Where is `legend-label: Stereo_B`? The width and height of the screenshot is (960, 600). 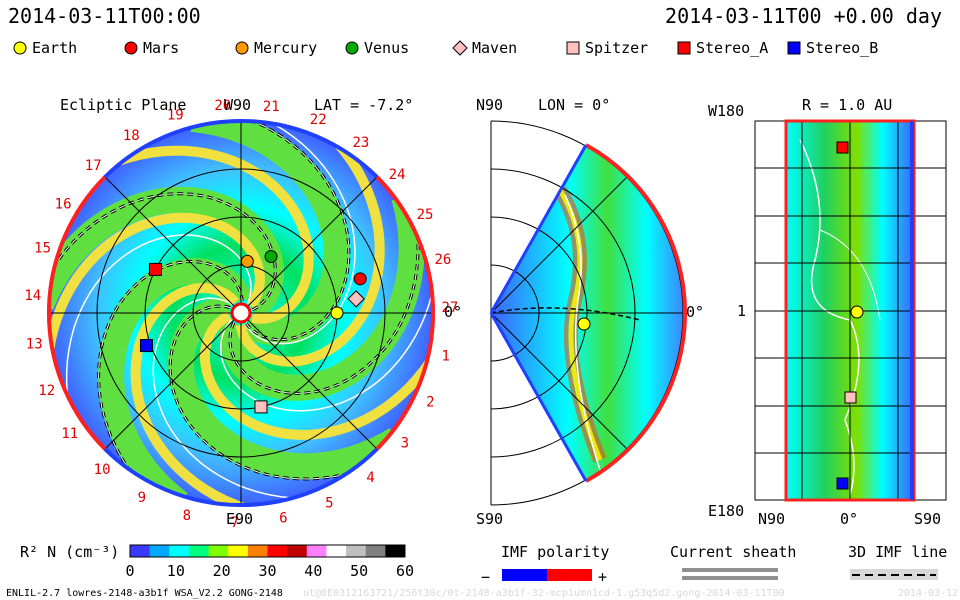
legend-label: Stereo_B is located at coordinates (842, 48).